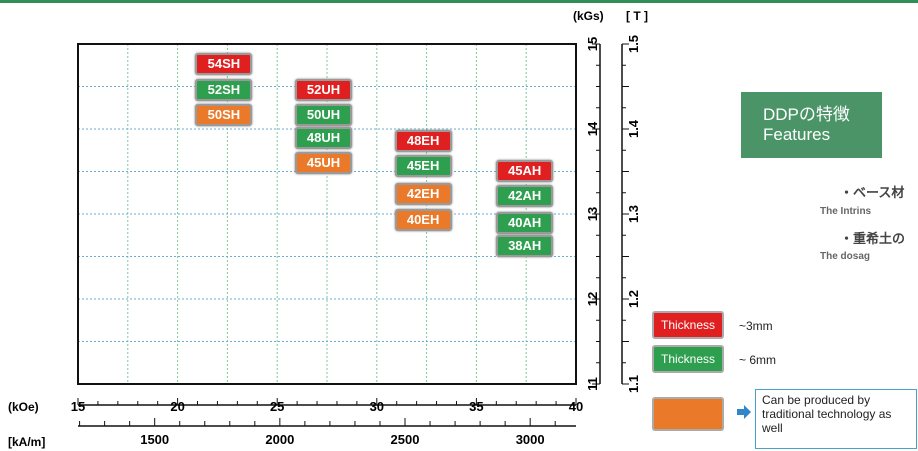 Image resolution: width=918 pixels, height=451 pixels. What do you see at coordinates (688, 325) in the screenshot?
I see `legend-red-swatch: Thickness` at bounding box center [688, 325].